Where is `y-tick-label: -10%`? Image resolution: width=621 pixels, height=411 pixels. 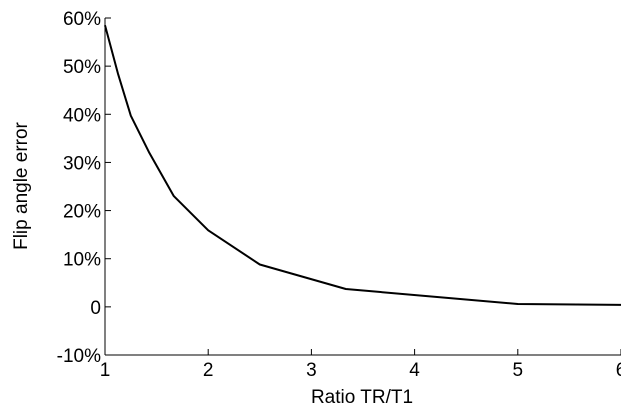 y-tick-label: -10% is located at coordinates (79, 356).